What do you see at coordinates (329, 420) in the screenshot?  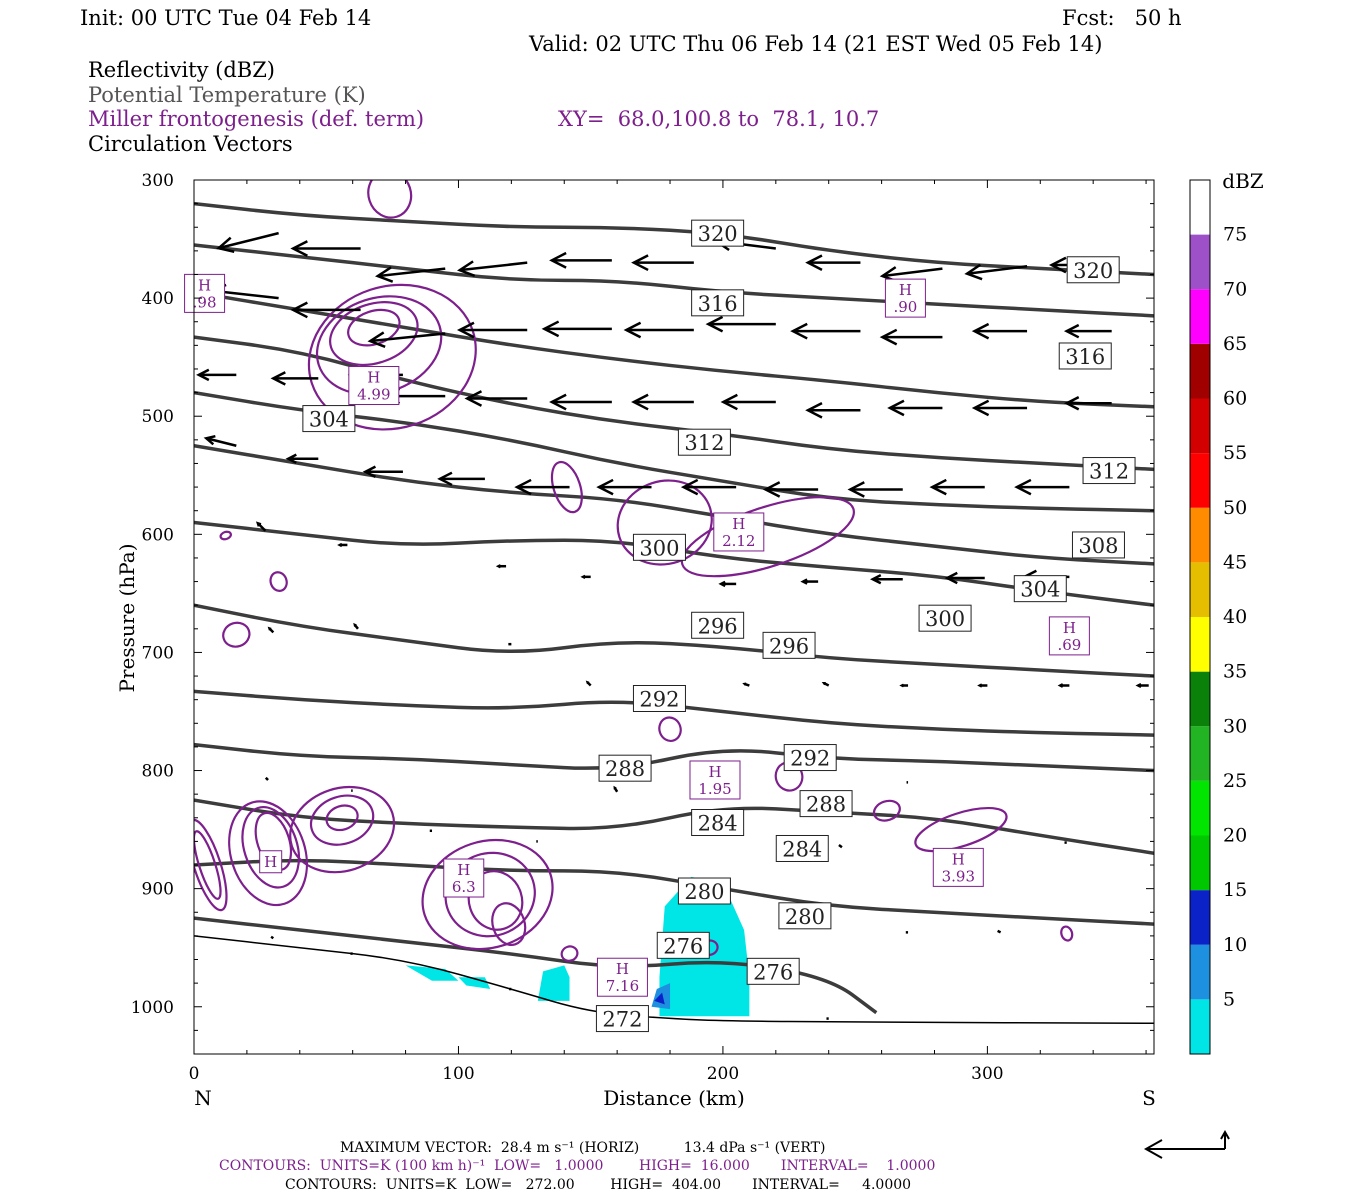 I see `theta-label-text: 304` at bounding box center [329, 420].